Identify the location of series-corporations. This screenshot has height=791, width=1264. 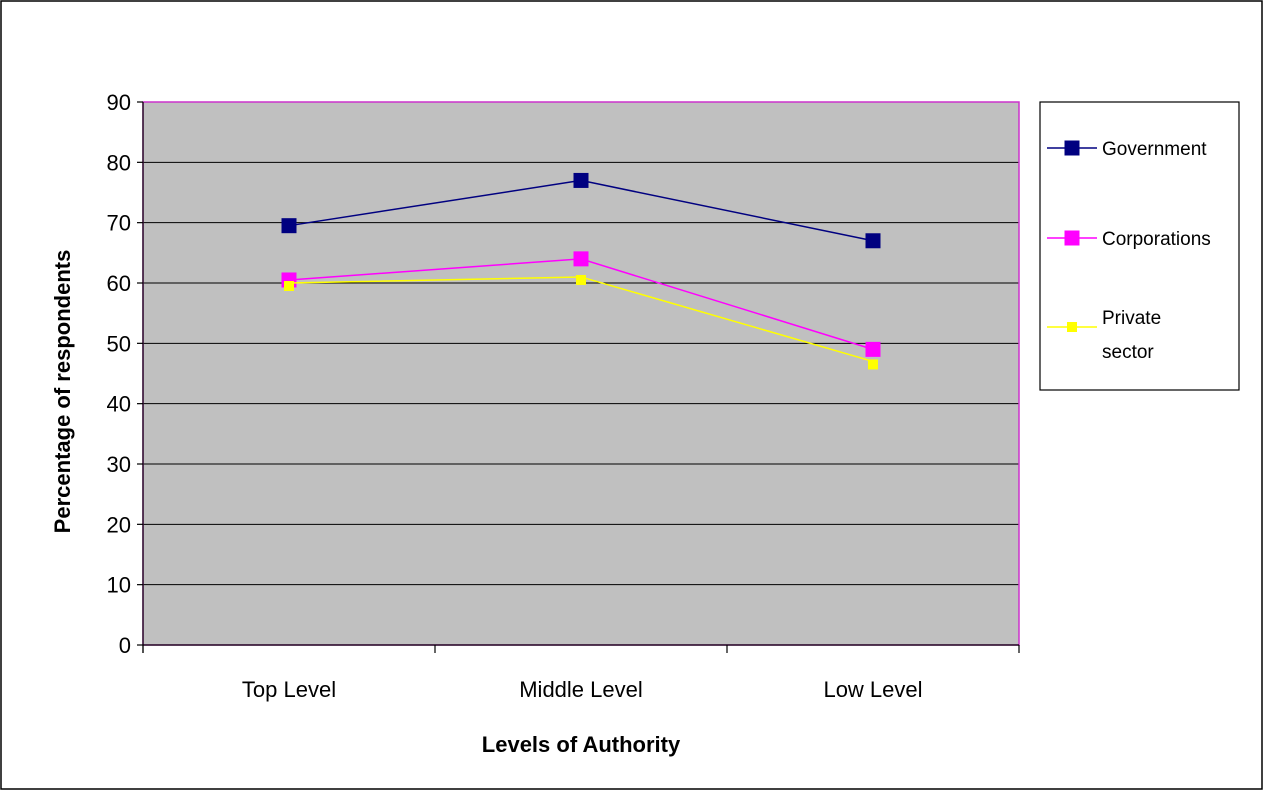
(581, 304).